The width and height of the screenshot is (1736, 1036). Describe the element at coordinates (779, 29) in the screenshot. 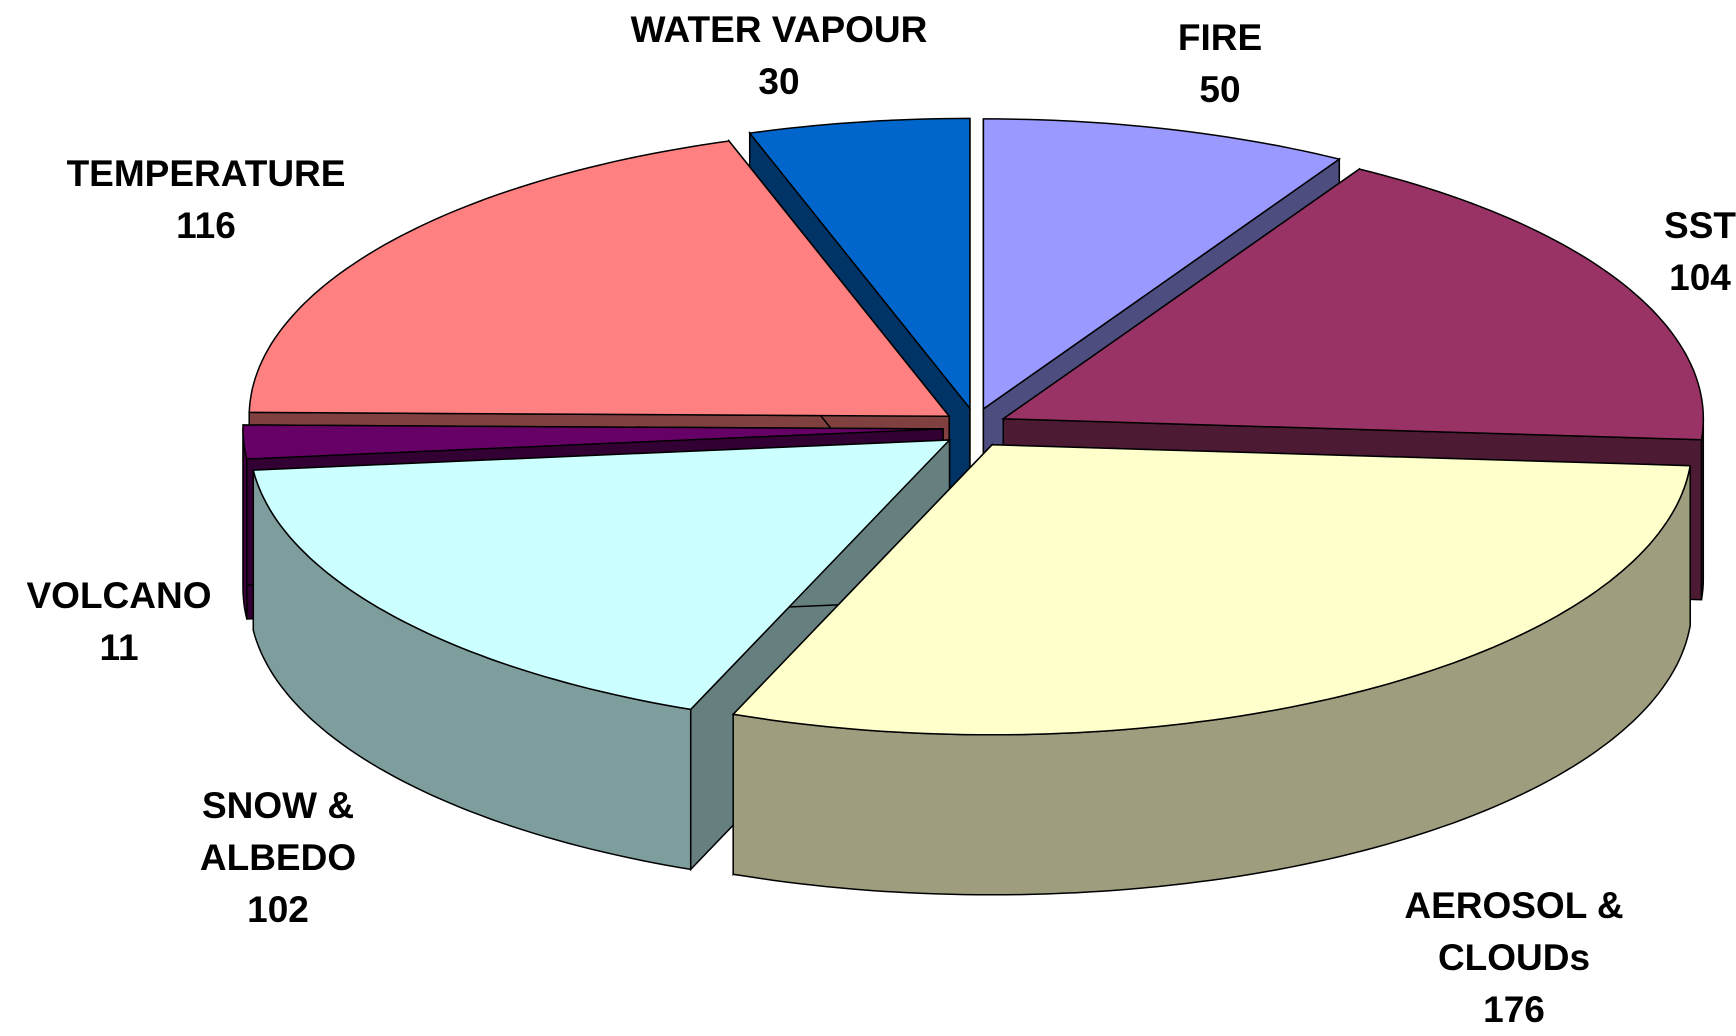

I see `category-name: WATER VAPOUR` at that location.